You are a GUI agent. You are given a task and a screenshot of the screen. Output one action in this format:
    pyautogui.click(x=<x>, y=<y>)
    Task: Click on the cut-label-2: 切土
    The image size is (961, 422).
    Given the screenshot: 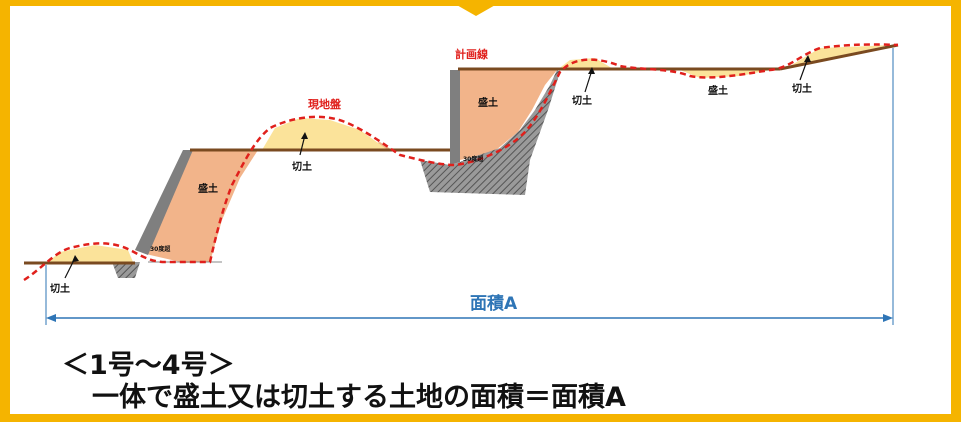 What is the action you would take?
    pyautogui.click(x=302, y=166)
    